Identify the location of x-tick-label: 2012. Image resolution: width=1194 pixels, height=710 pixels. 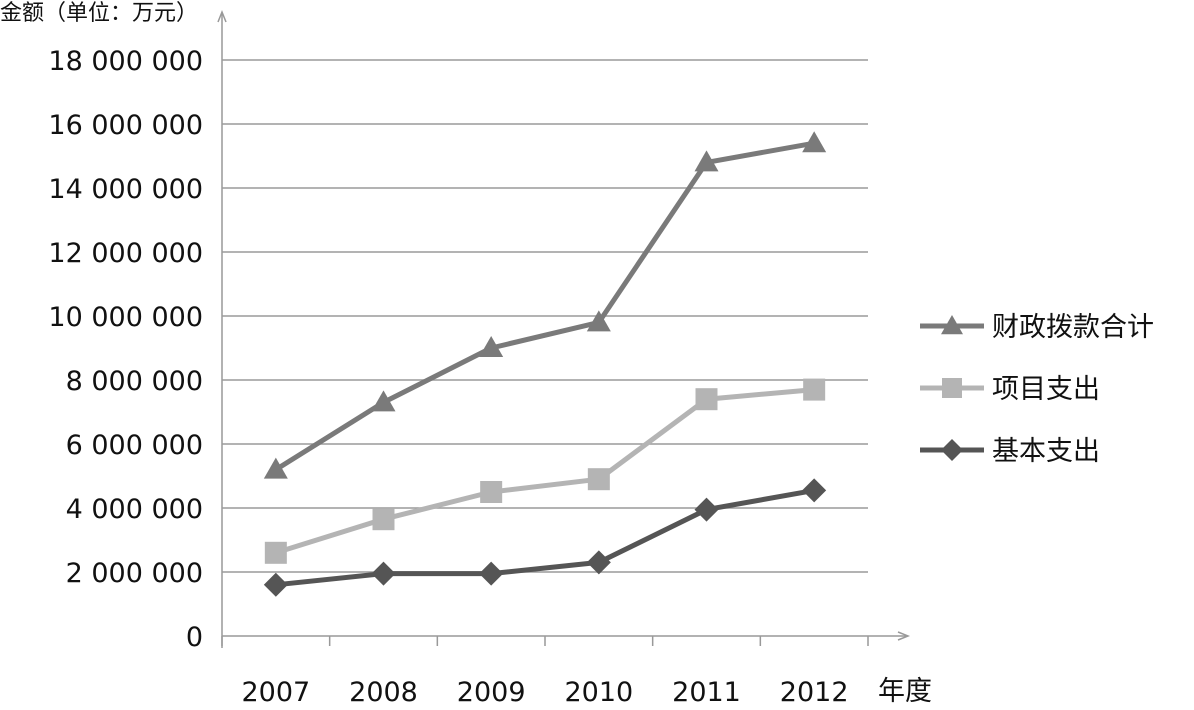
(814, 691).